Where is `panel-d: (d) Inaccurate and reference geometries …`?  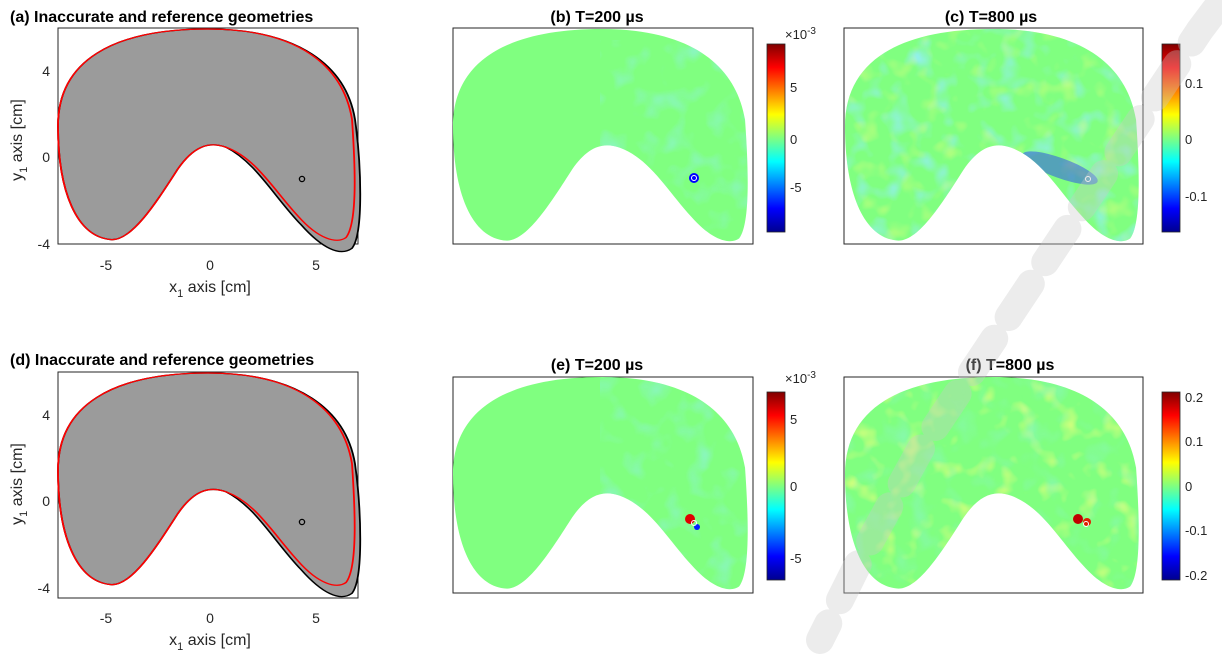 panel-d: (d) Inaccurate and reference geometries … is located at coordinates (184, 502).